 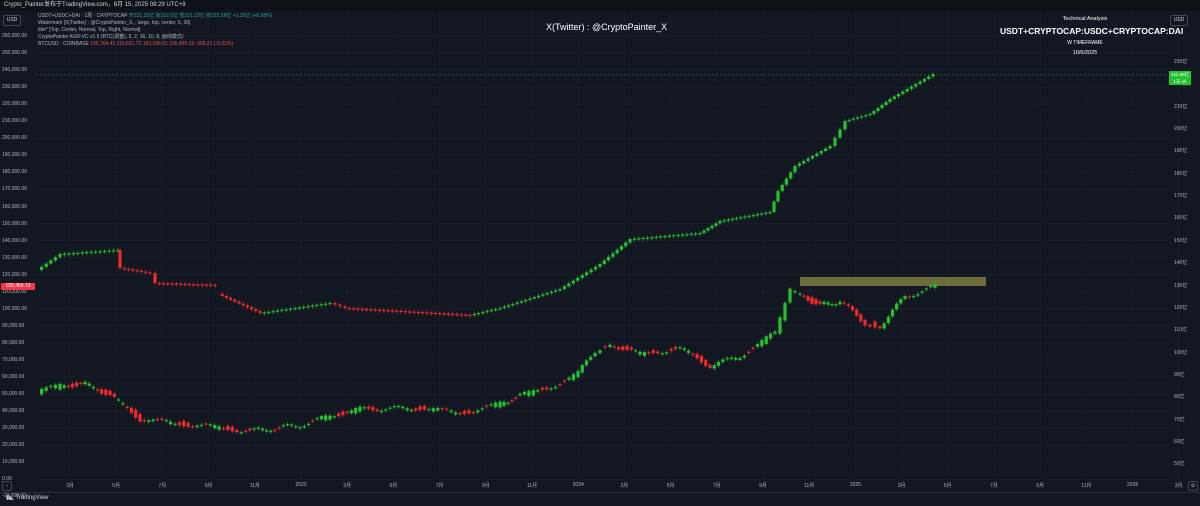 I want to click on settings-gear-icon: ⚙, so click(x=1193, y=486).